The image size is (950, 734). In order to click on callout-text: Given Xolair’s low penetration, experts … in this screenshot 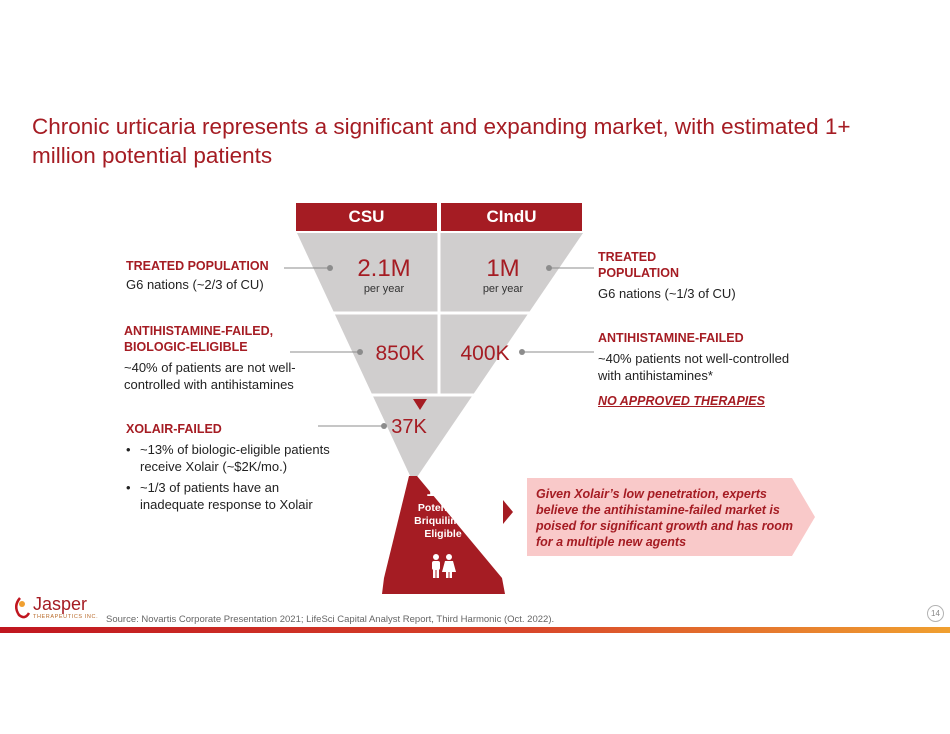, I will do `click(664, 518)`.